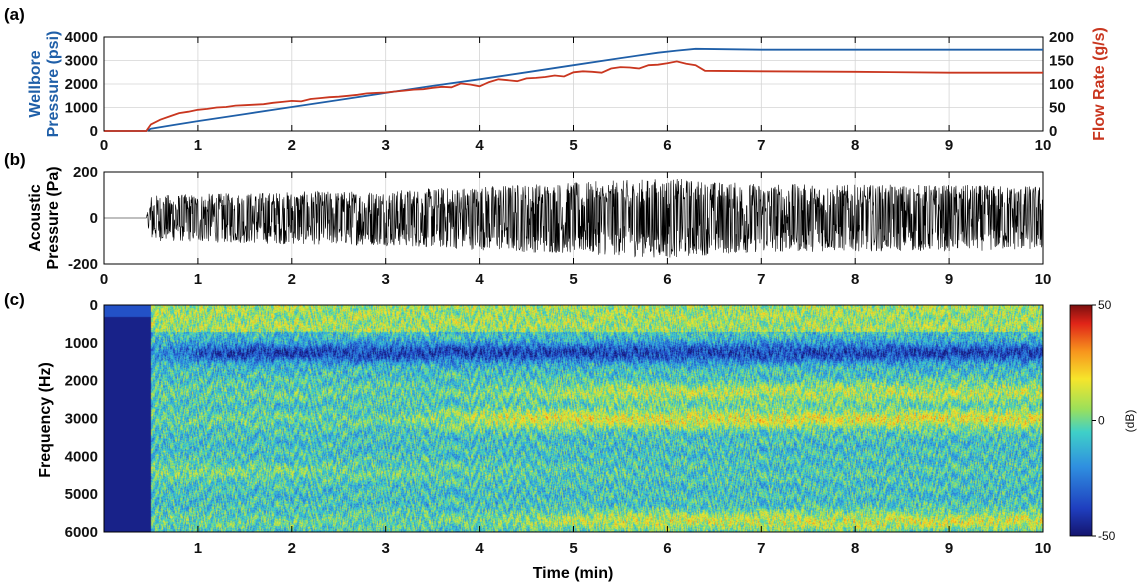  I want to click on panel-a-left-tick-label: 0, so click(94, 131).